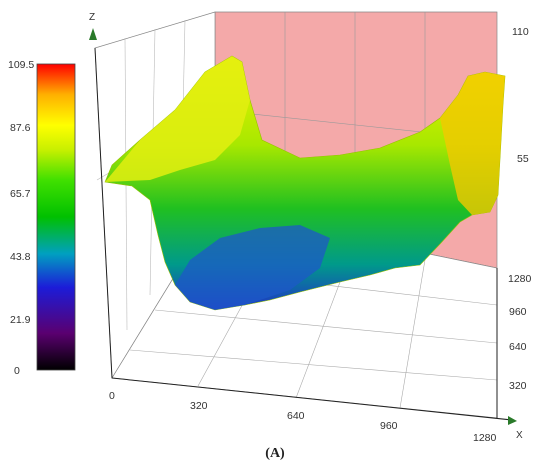 This screenshot has width=550, height=468. What do you see at coordinates (252, 267) in the screenshot?
I see `surface-trough` at bounding box center [252, 267].